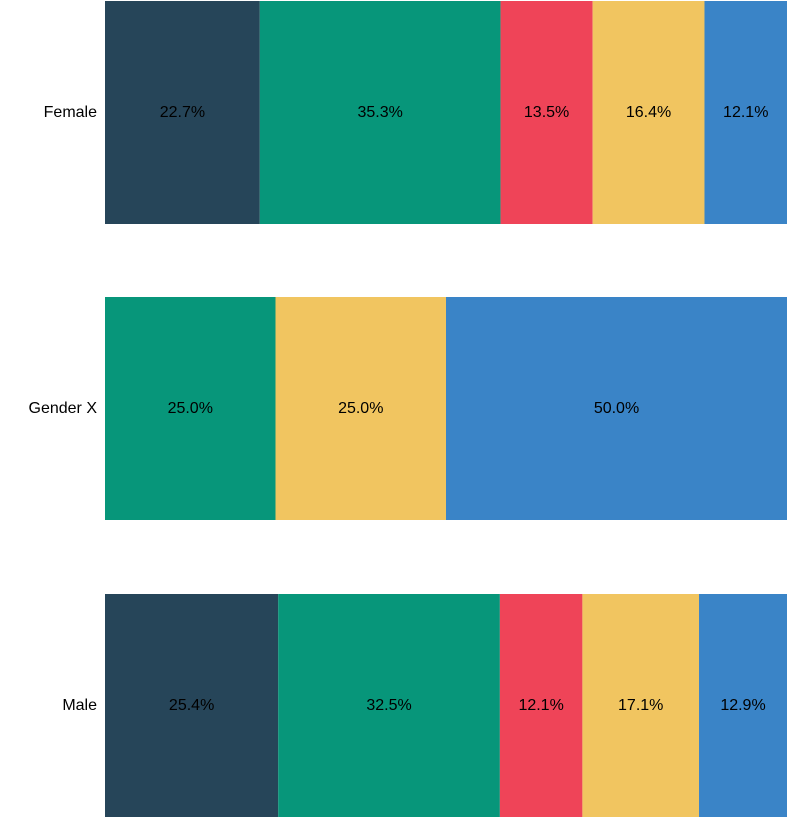 The width and height of the screenshot is (789, 818). I want to click on category-label-gender-x: Gender X, so click(63, 408).